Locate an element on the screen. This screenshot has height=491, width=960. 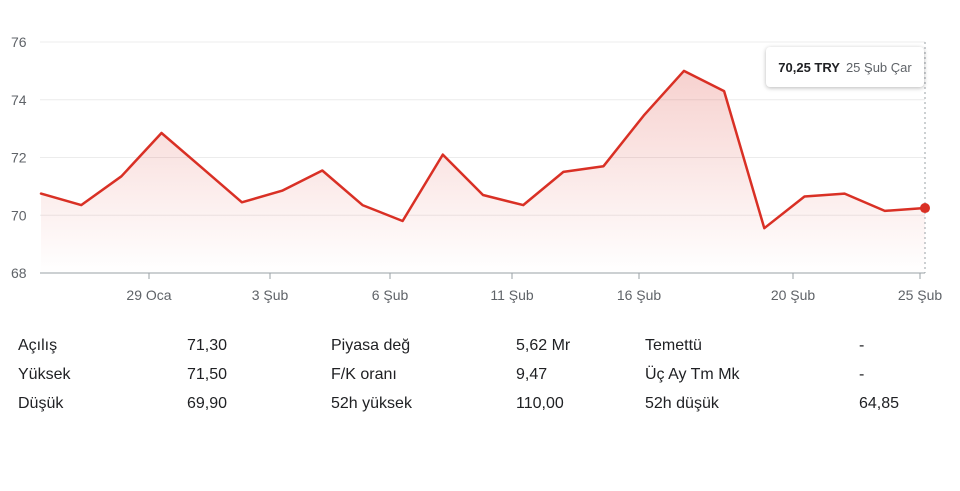
stat-label-dividend: Temettü is located at coordinates (673, 345).